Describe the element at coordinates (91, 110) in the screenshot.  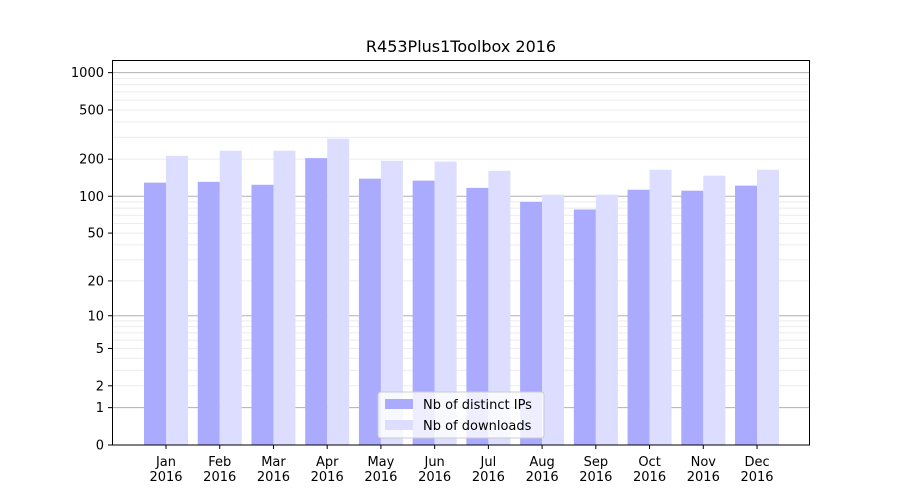
I see `y-tick-label: 500` at that location.